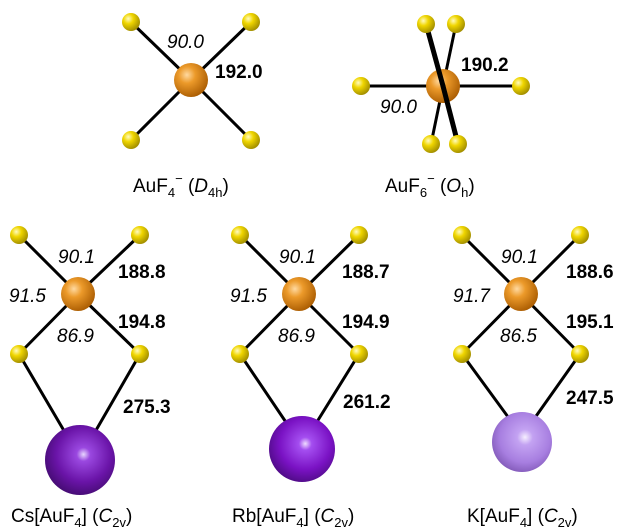 This screenshot has width=624, height=529. Describe the element at coordinates (366, 272) in the screenshot. I see `bond-length-label: 188.7` at that location.